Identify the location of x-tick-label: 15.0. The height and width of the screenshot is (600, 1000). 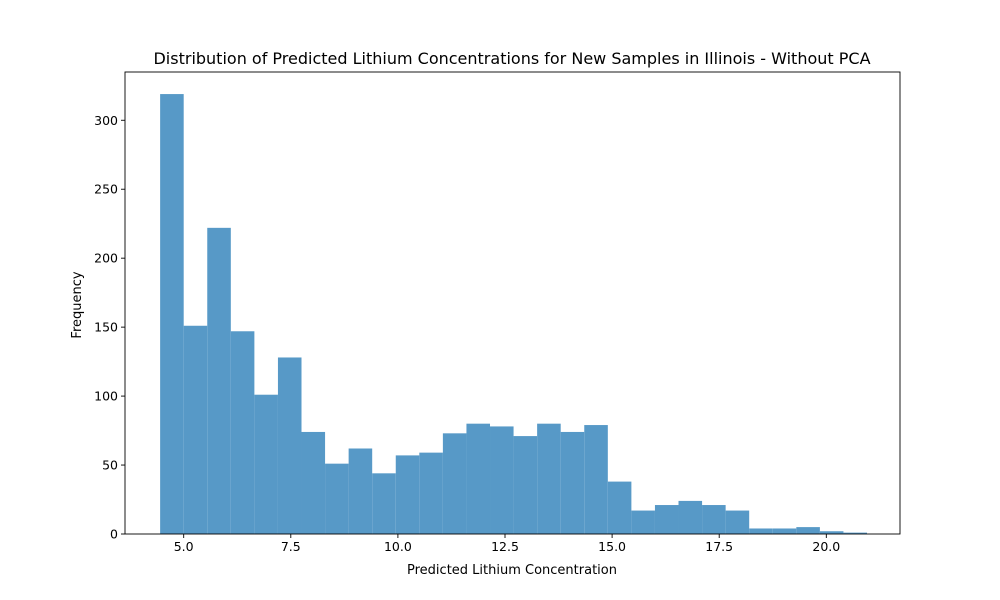
(612, 546).